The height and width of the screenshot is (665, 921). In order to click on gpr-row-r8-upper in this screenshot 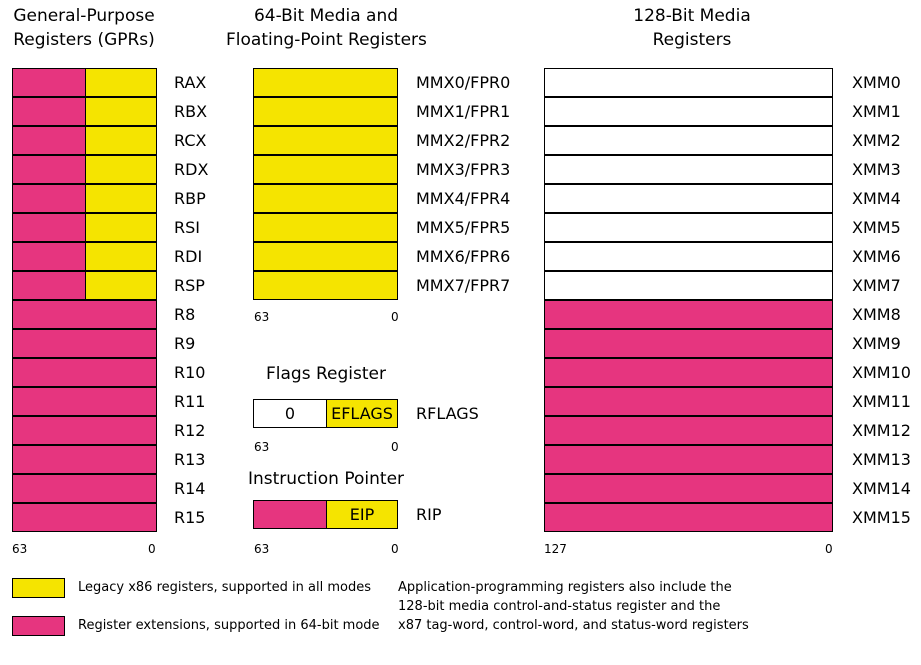, I will do `click(84, 314)`.